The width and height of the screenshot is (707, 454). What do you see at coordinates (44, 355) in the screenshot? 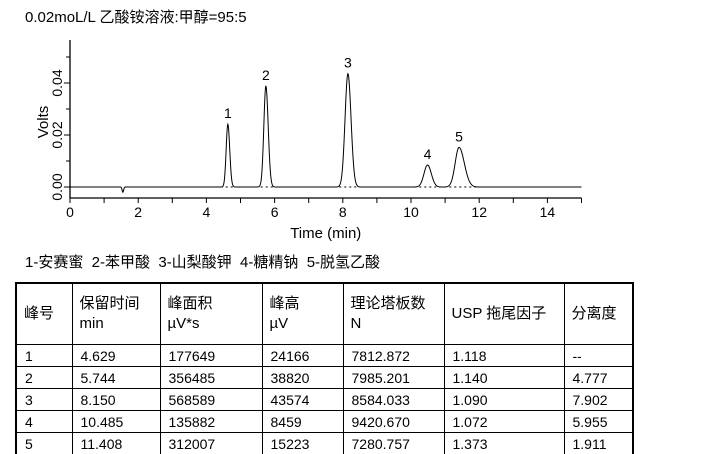
I see `table-cell: 1` at bounding box center [44, 355].